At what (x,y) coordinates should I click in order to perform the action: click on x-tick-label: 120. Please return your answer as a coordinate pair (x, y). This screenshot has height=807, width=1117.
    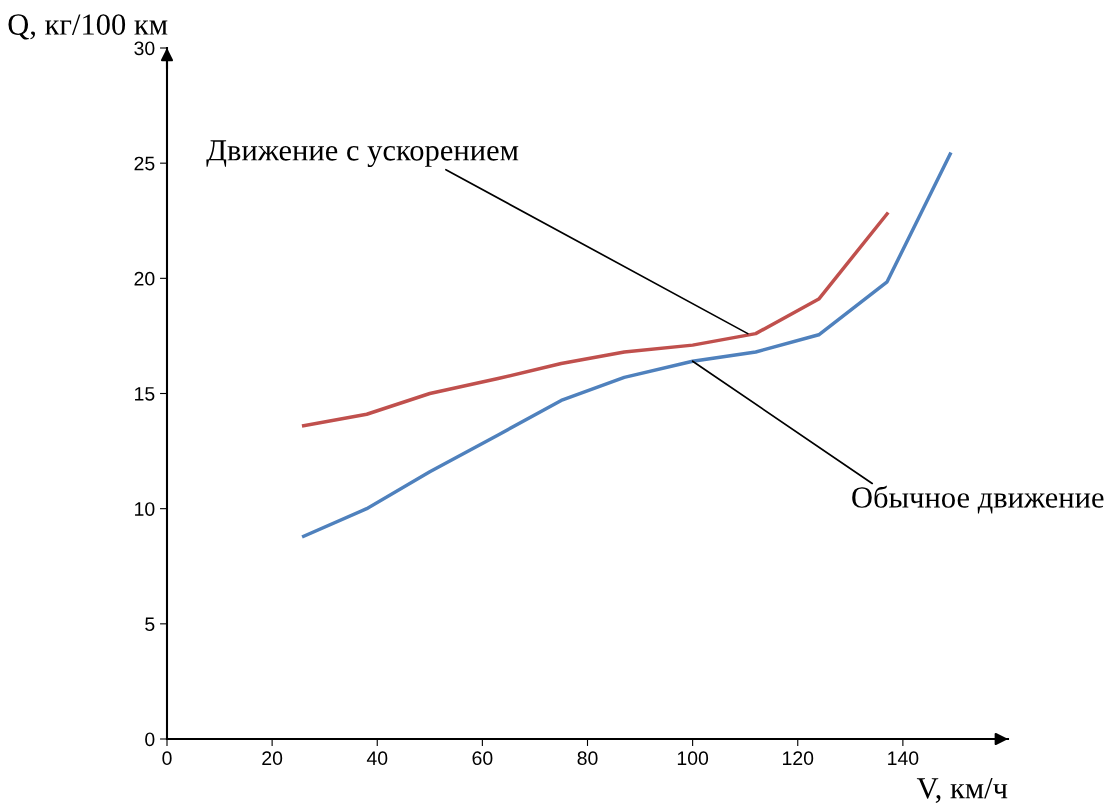
    Looking at the image, I should click on (798, 758).